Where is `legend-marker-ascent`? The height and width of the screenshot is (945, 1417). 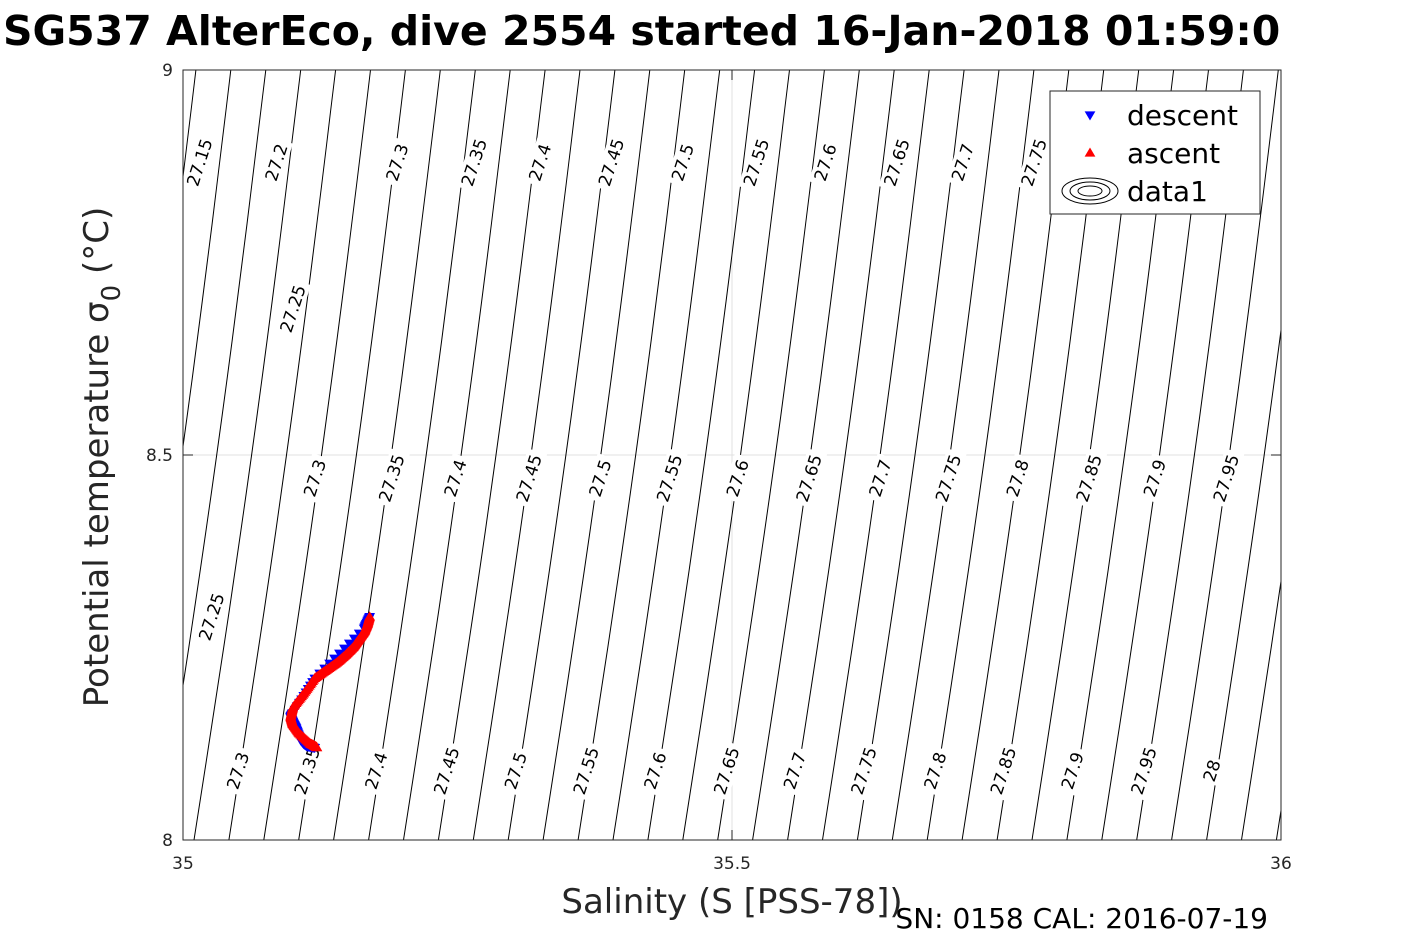 legend-marker-ascent is located at coordinates (1090, 152).